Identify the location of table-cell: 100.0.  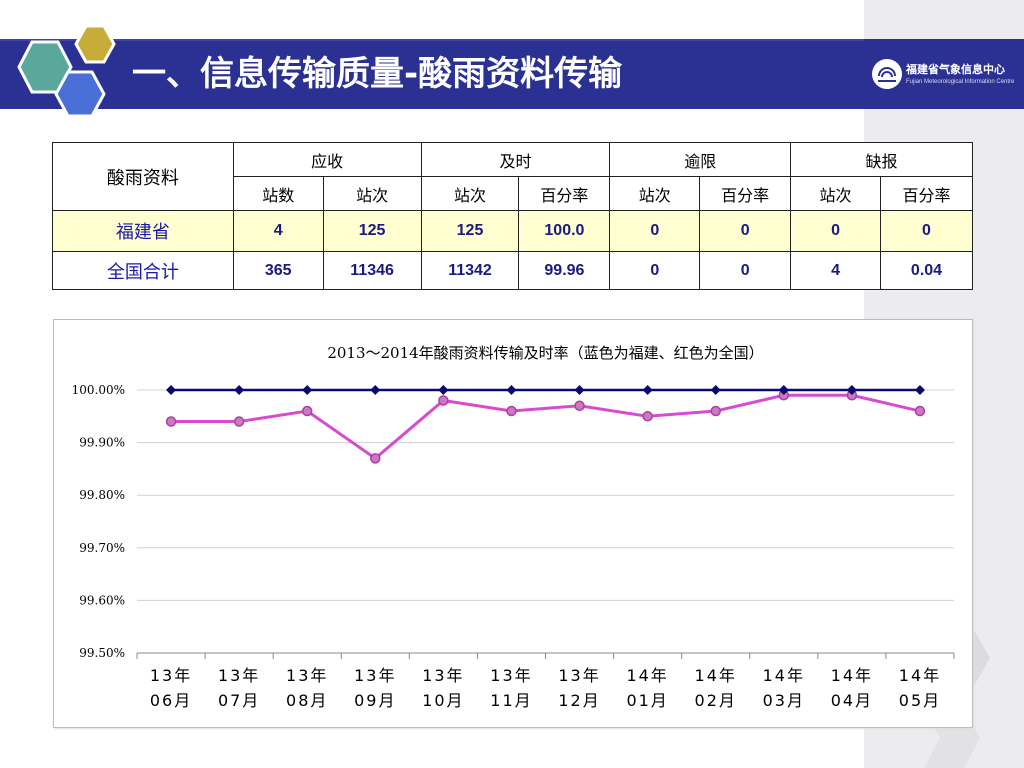
(564, 231).